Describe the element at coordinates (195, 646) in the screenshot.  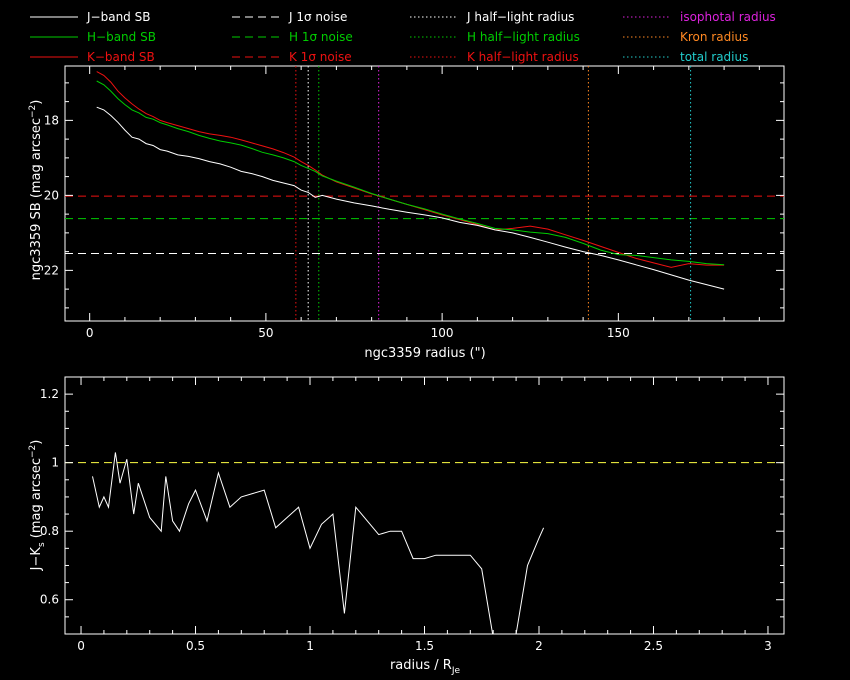
I see `bottom-x-tick-label: 0.5` at that location.